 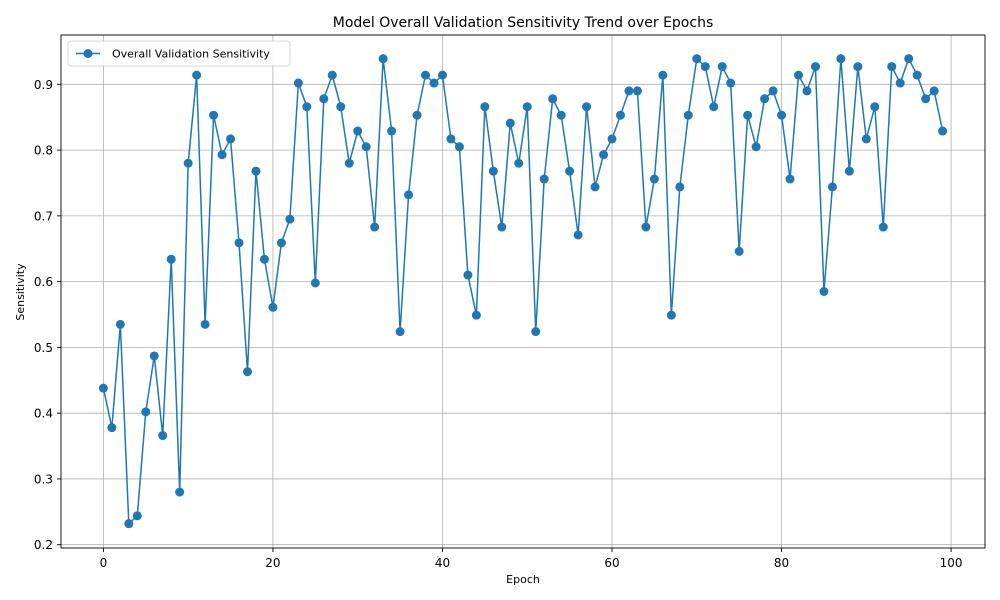 I want to click on y-tick-label: 0.2, so click(x=43, y=545).